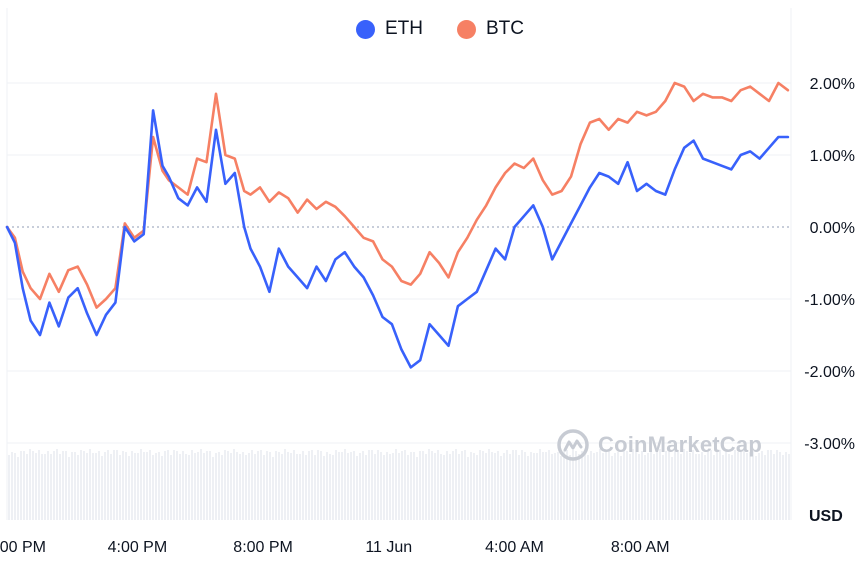  Describe the element at coordinates (23, 547) in the screenshot. I see `x-tick-label: 12:00 PM` at that location.